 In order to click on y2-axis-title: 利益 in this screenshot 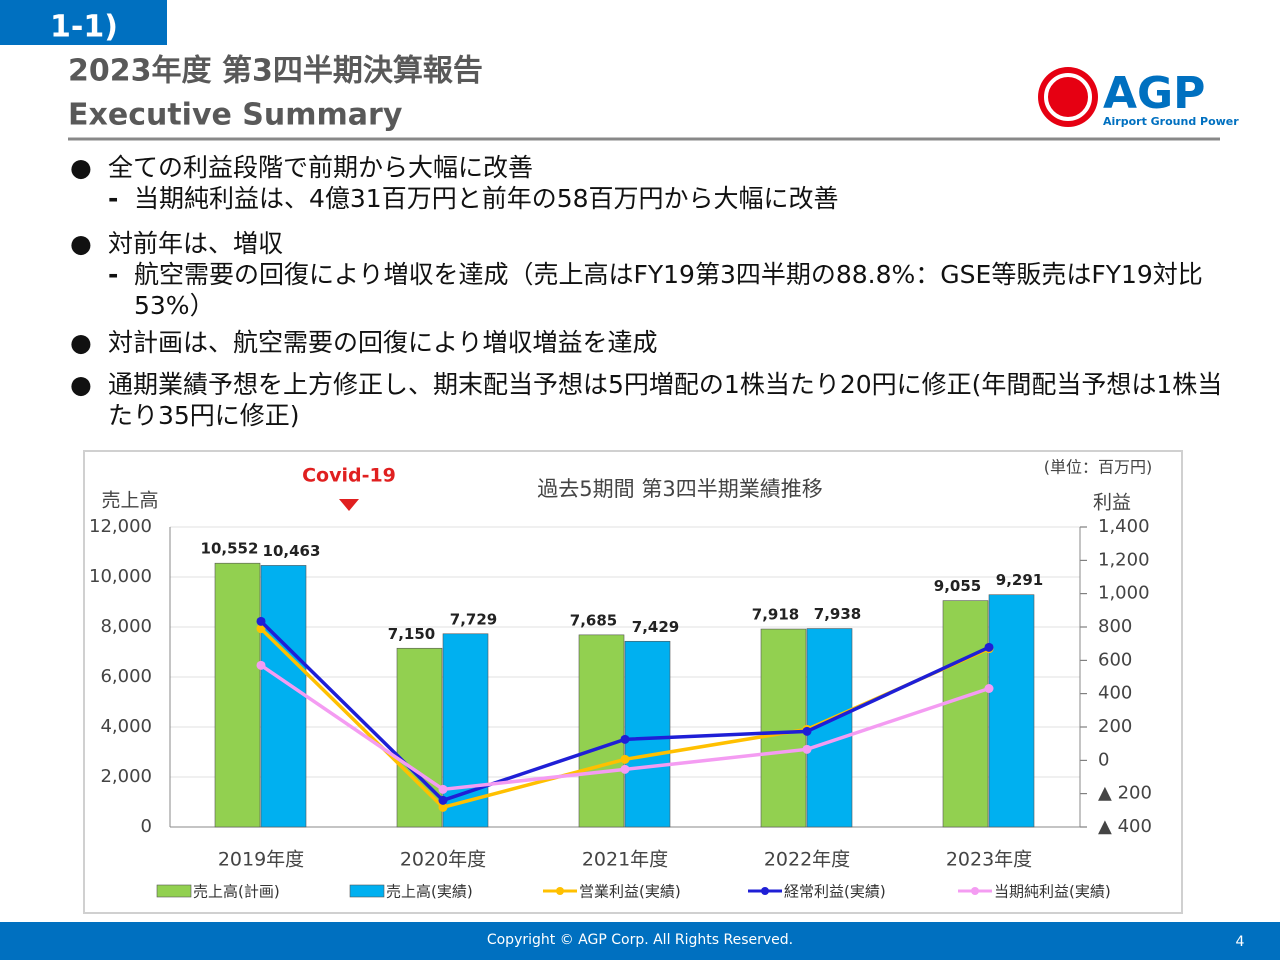, I will do `click(1112, 503)`.